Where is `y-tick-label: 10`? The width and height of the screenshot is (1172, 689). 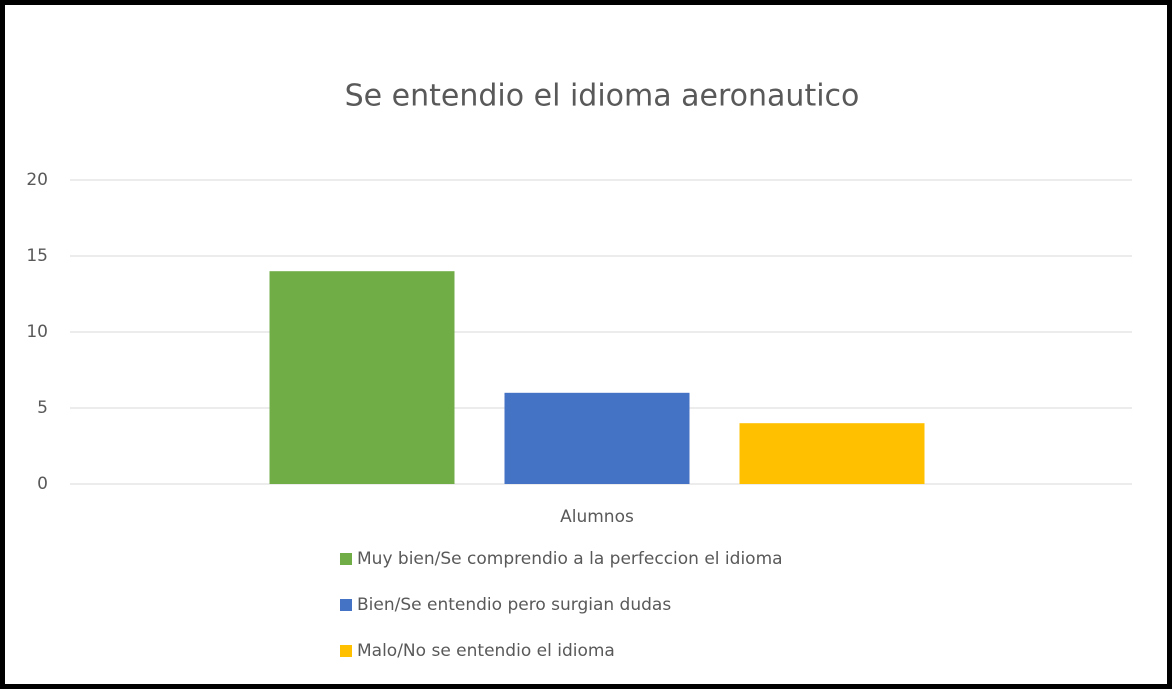
y-tick-label: 10 is located at coordinates (37, 332).